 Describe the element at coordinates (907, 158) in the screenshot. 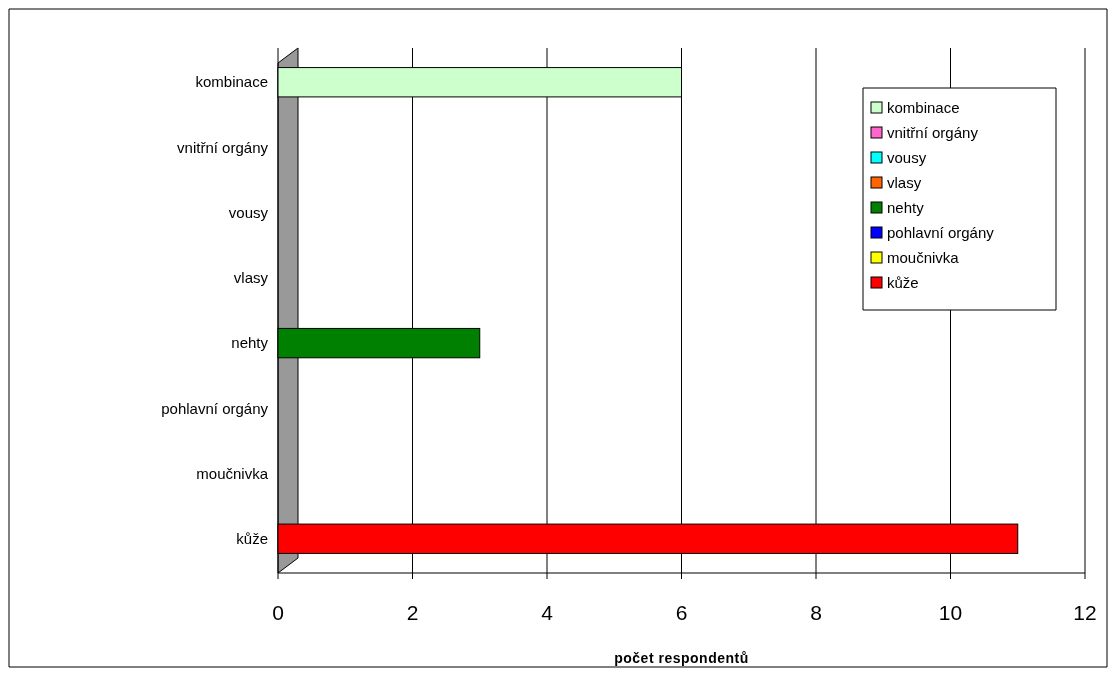

I see `legend-label: vousy` at that location.